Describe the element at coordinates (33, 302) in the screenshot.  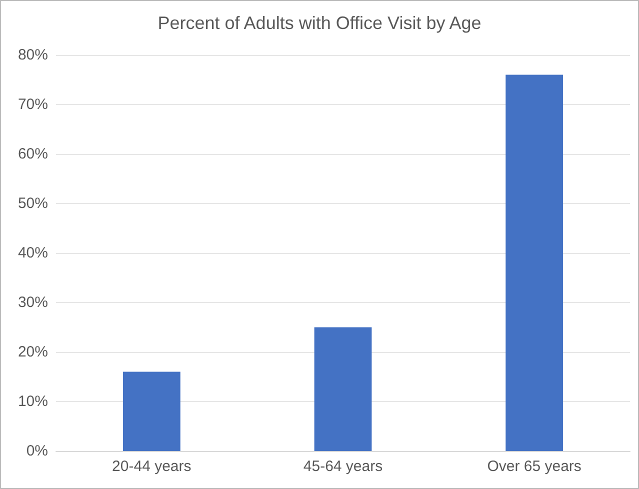
I see `y-tick-label: 30%` at that location.